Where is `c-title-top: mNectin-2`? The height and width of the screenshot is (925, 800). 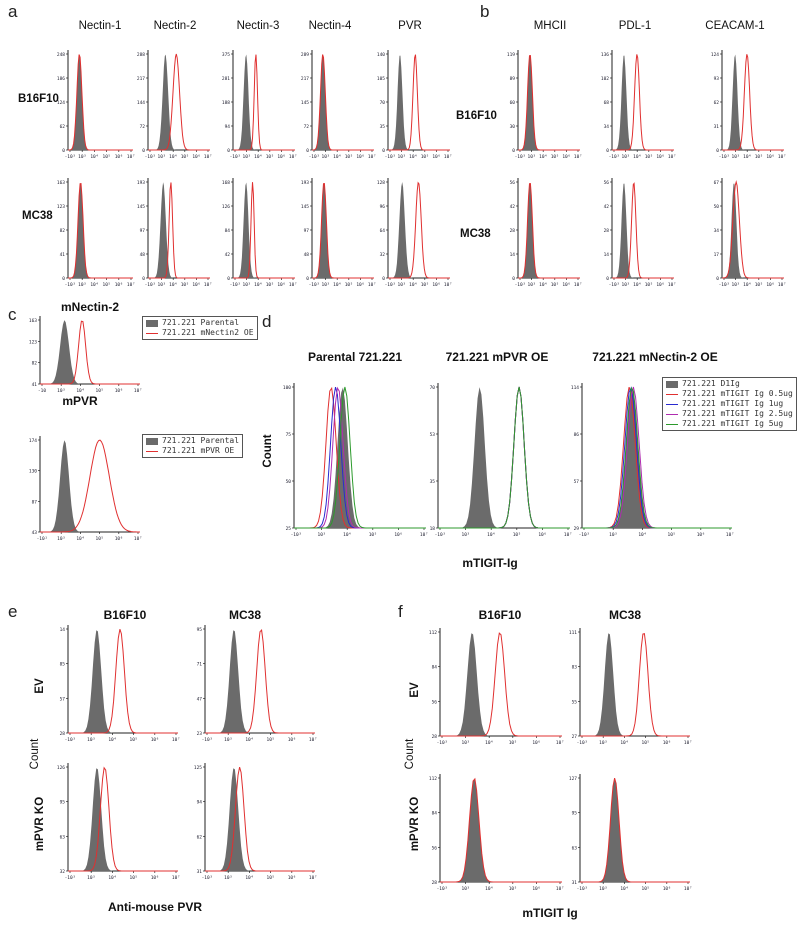
c-title-top: mNectin-2 is located at coordinates (89, 307).